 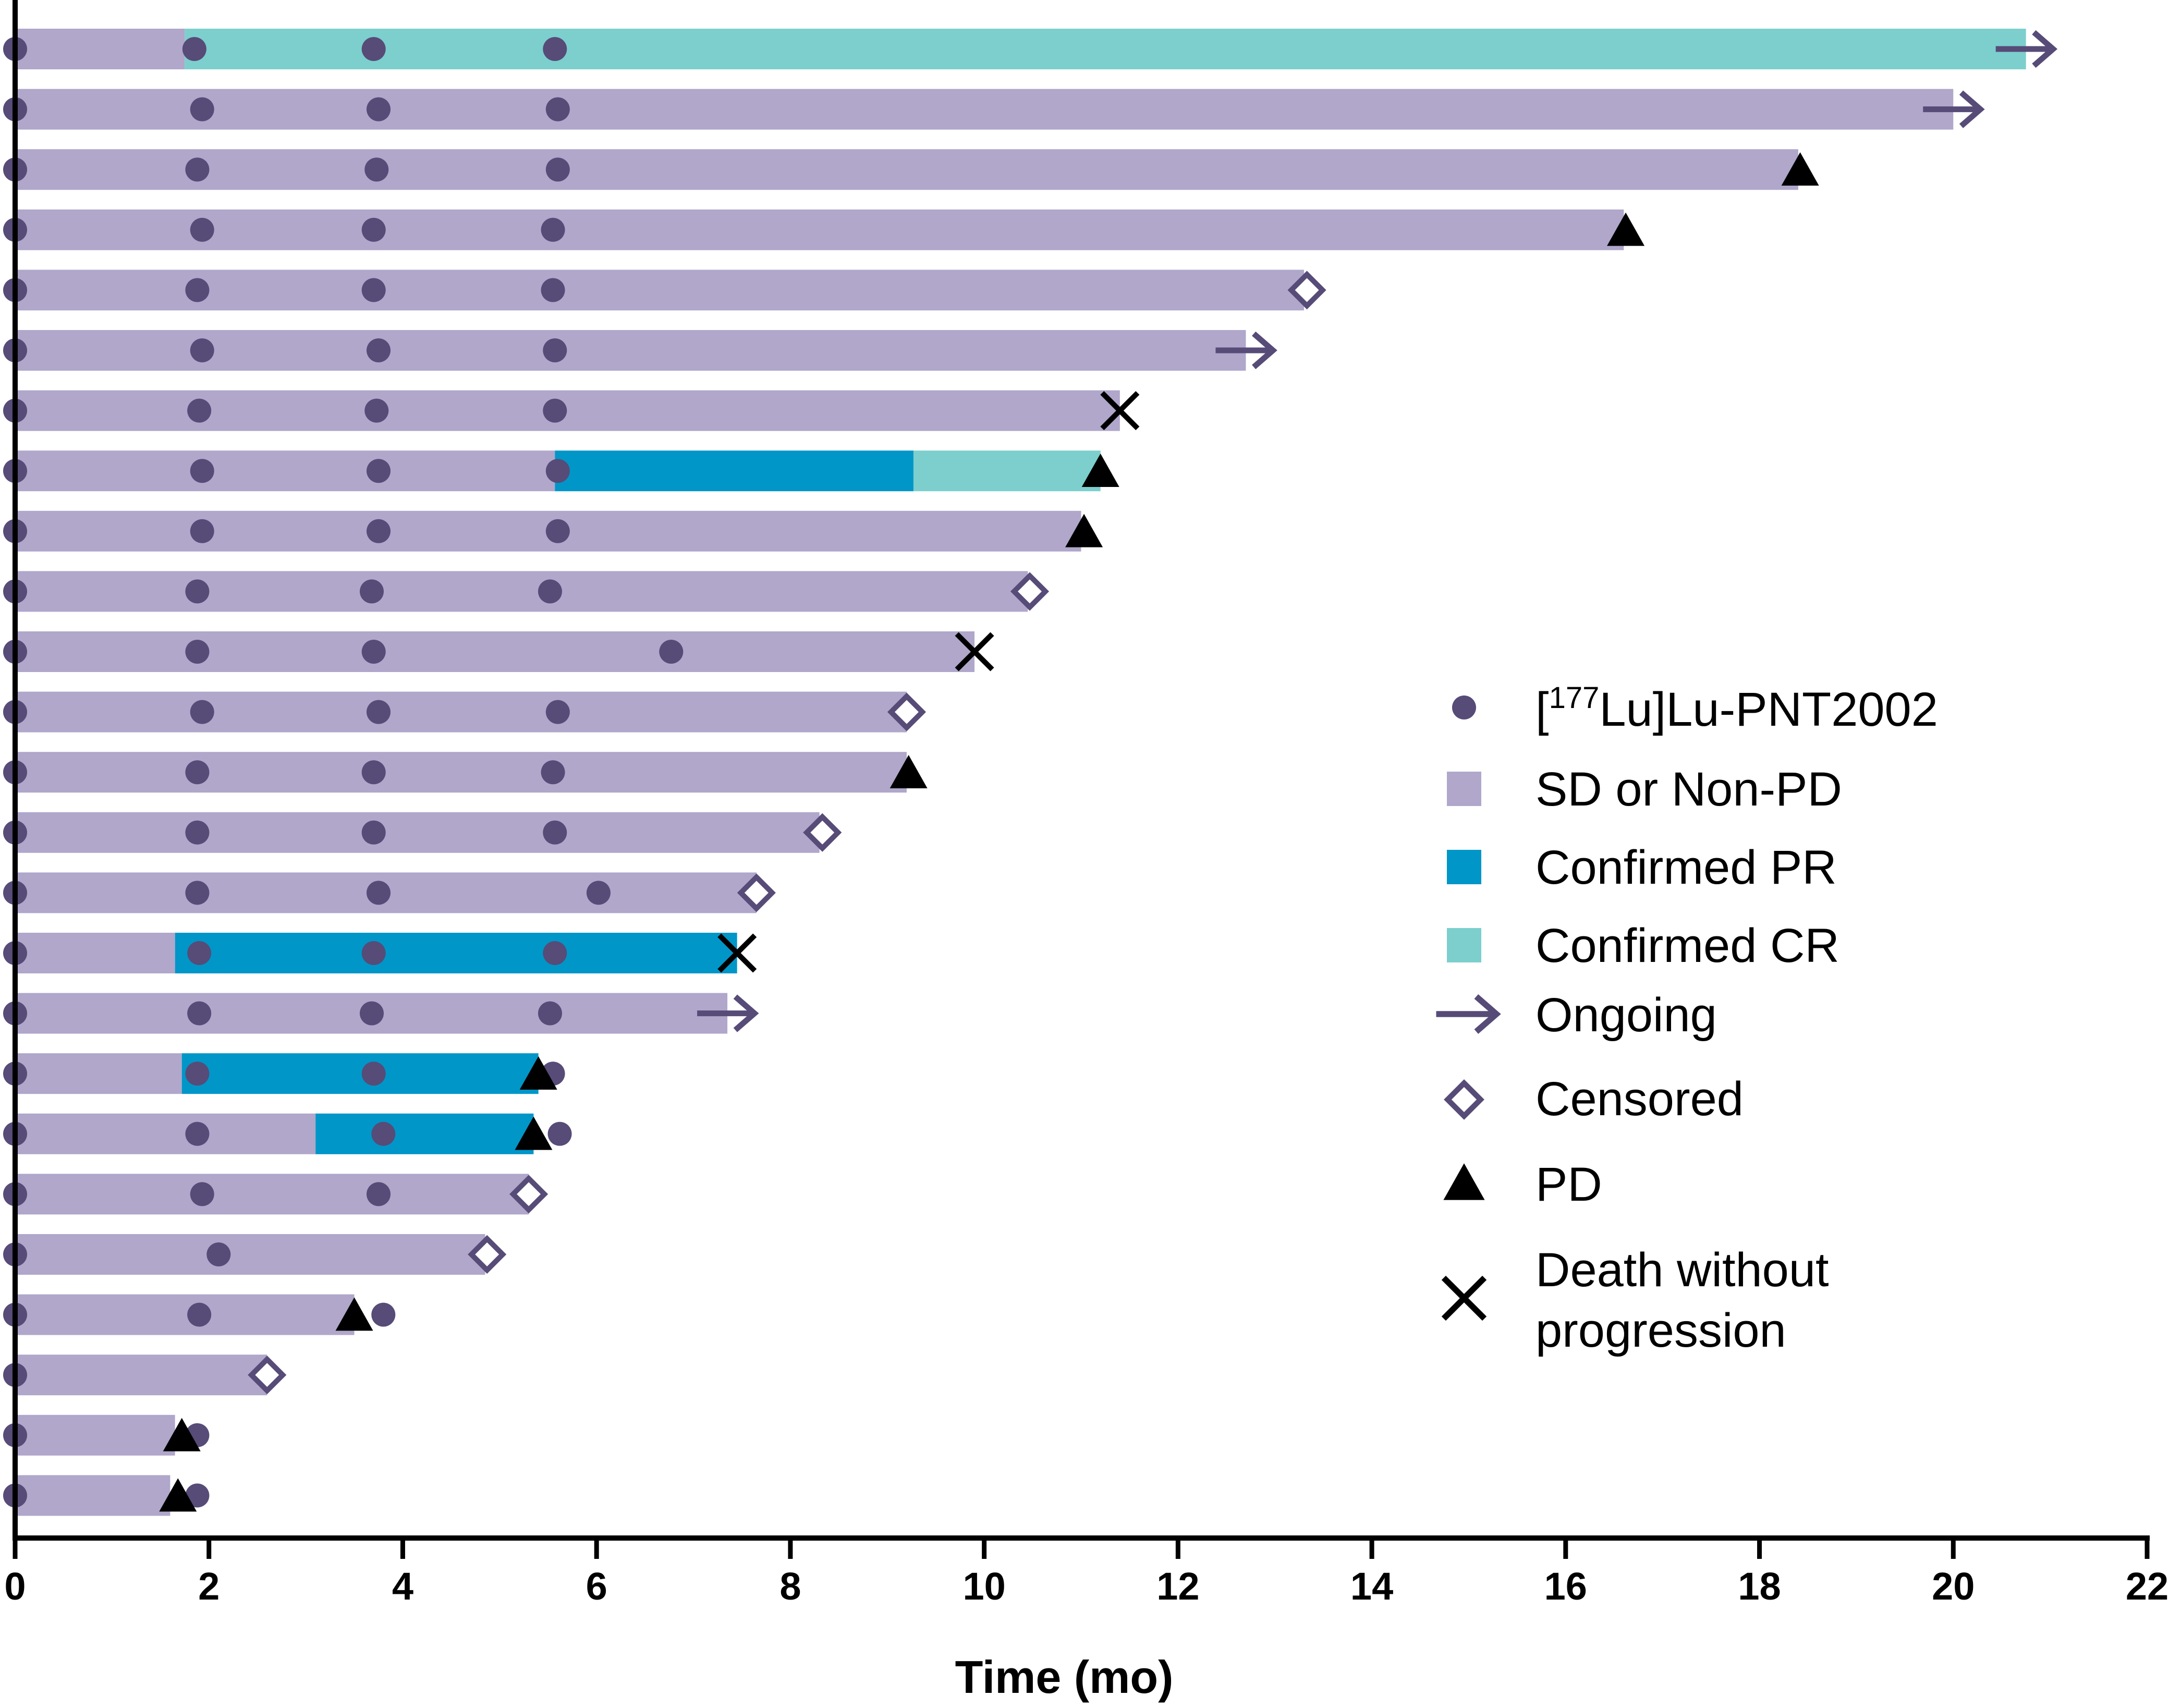 I want to click on legend-item-dose: [177Lu]Lu-PNT2002, so click(x=1695, y=708).